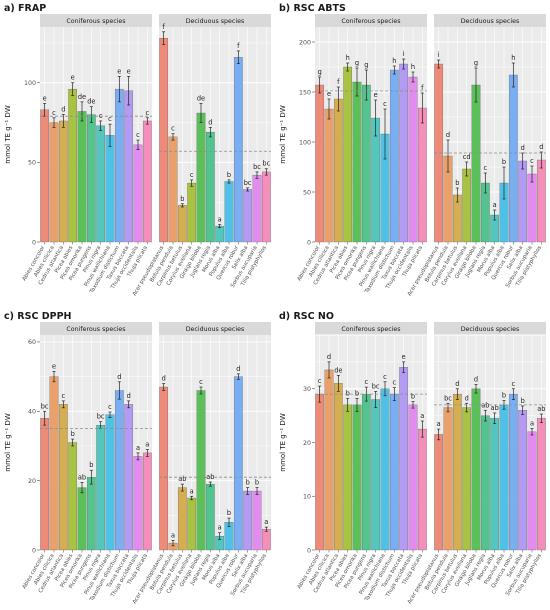  I want to click on y-tick-label: 150, so click(305, 92).